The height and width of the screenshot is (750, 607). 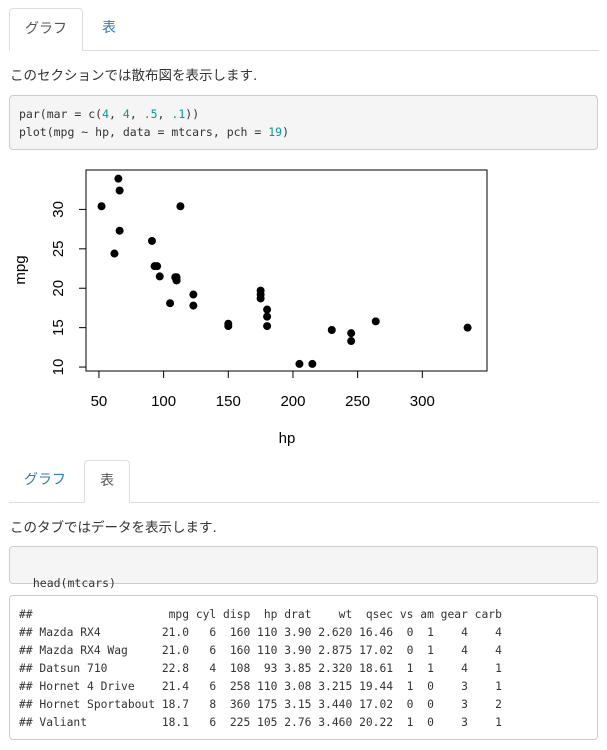 I want to click on code-line: plot(mpg ~ hp, data = mtcars, pch = 19), so click(x=303, y=132).